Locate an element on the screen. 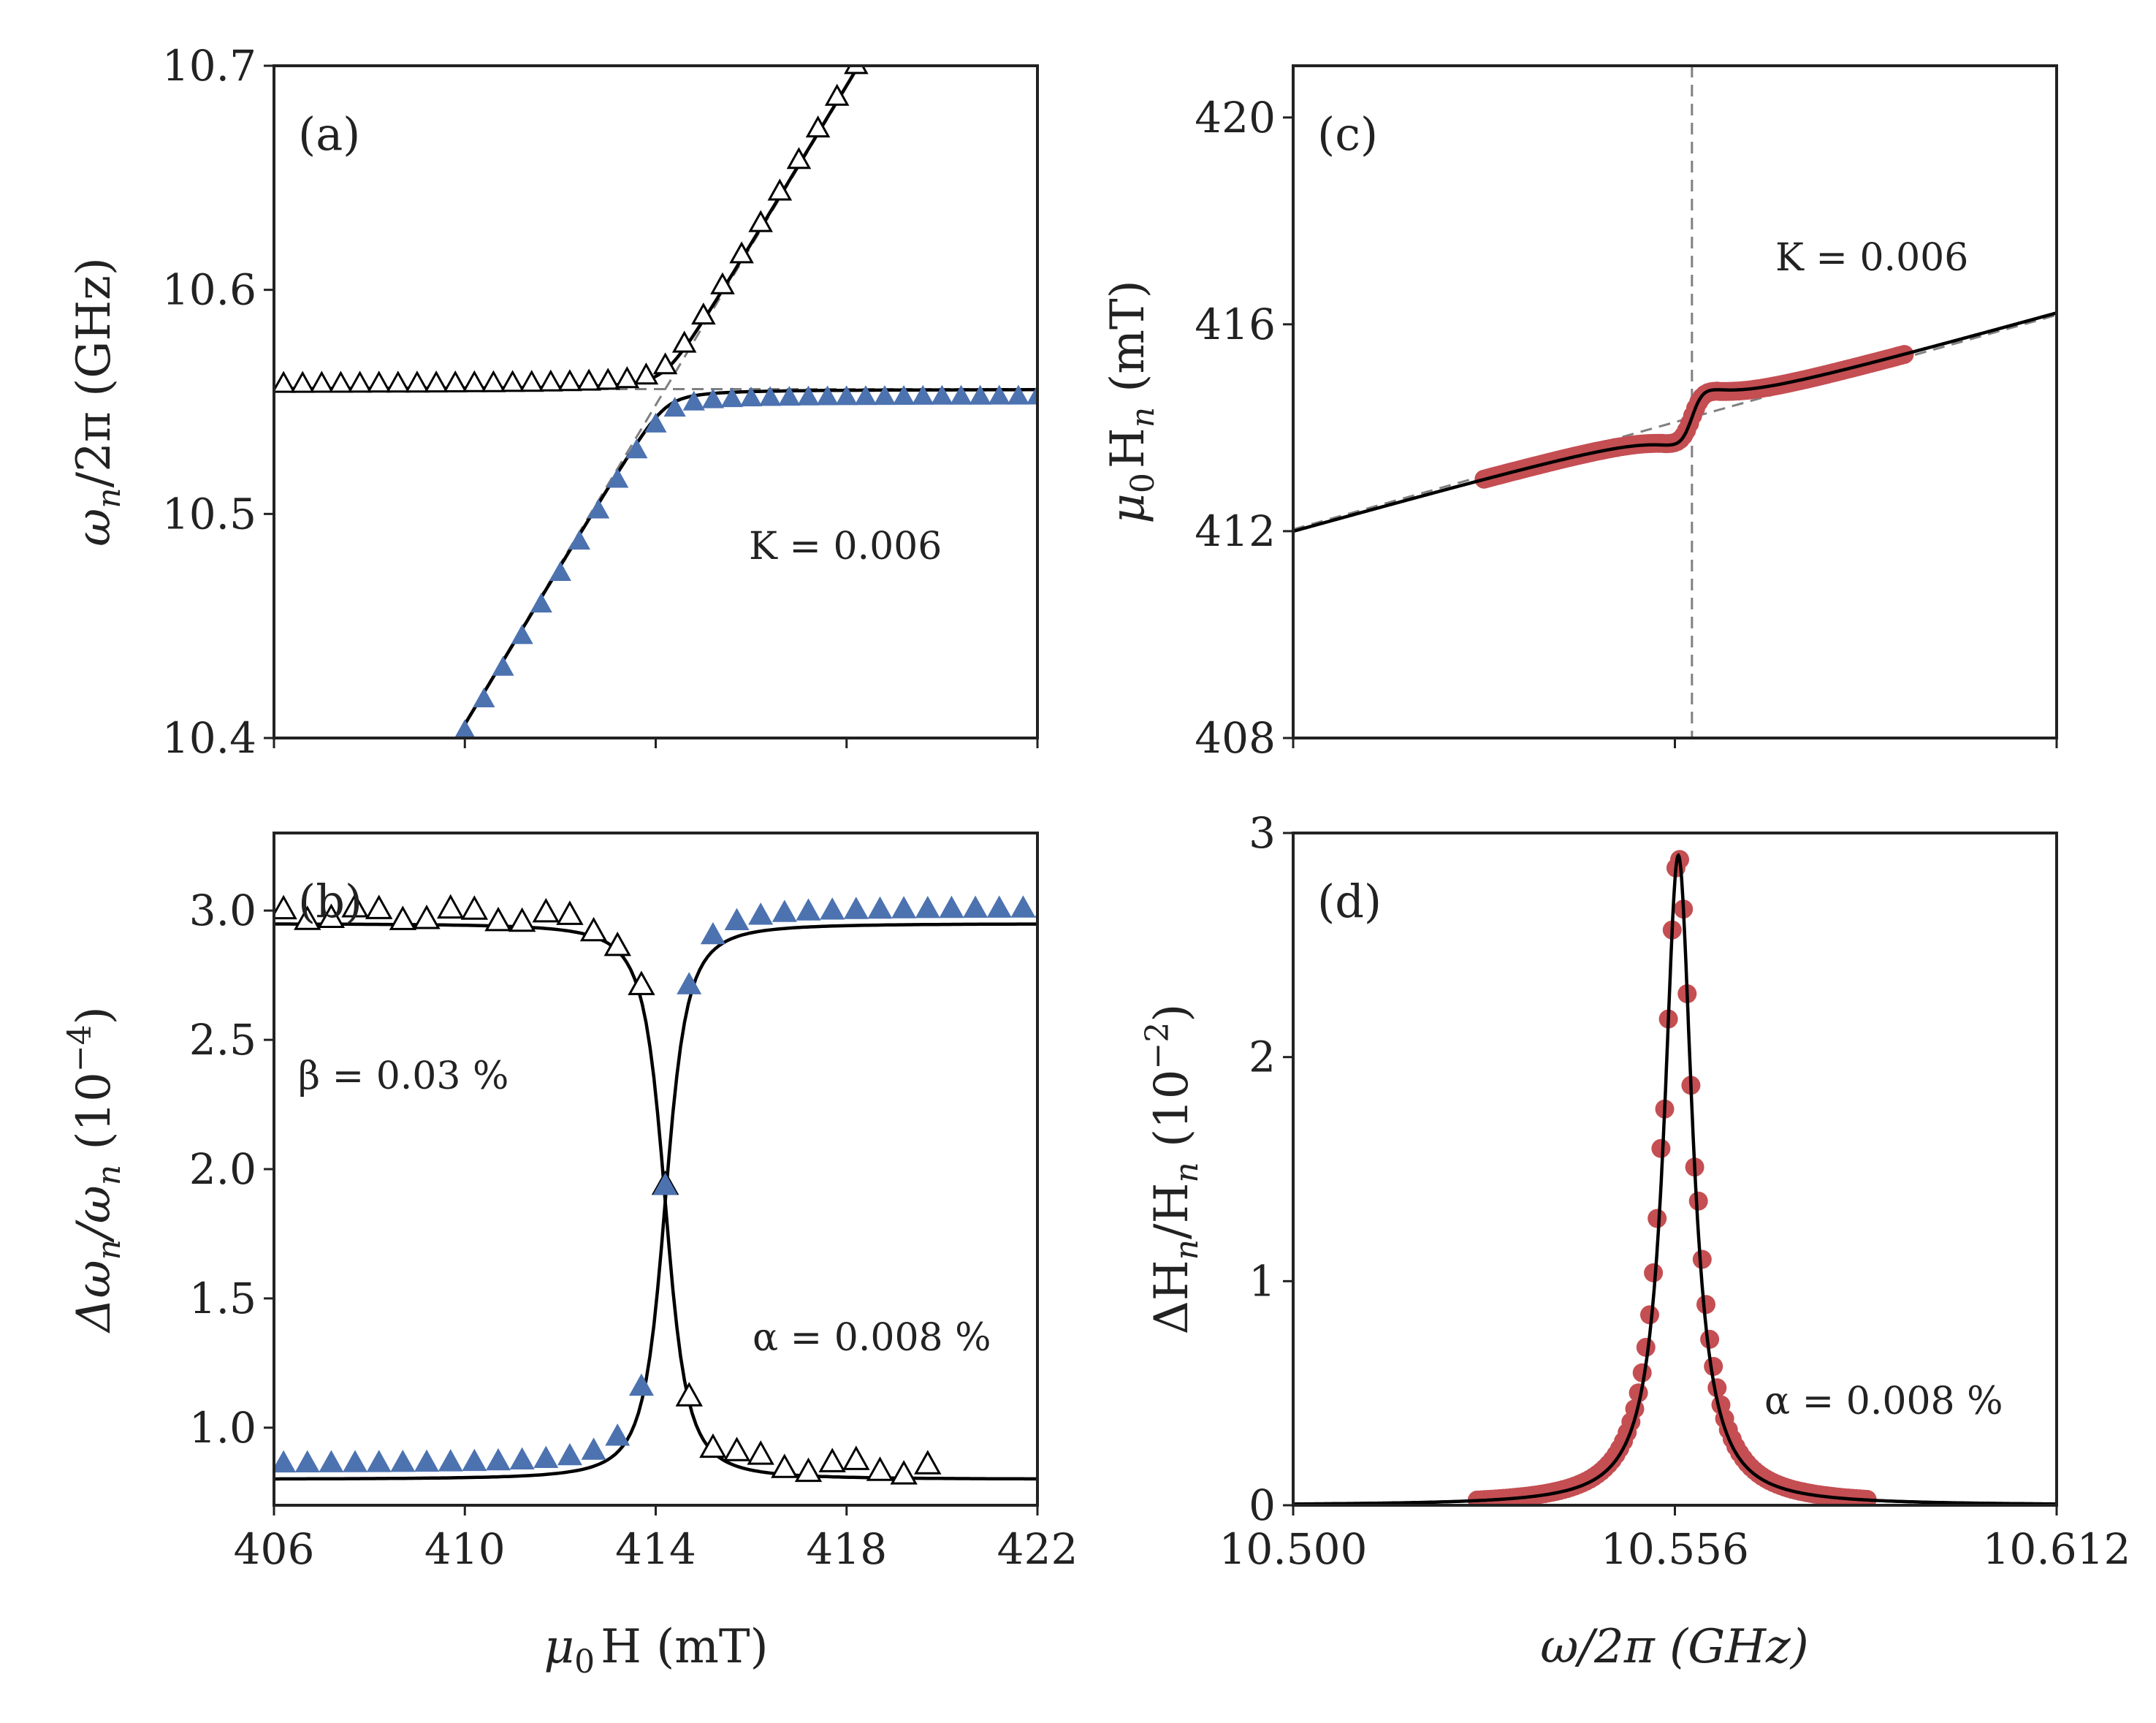 Image resolution: width=2156 pixels, height=1723 pixels. panel-a-label: (a) is located at coordinates (329, 134).